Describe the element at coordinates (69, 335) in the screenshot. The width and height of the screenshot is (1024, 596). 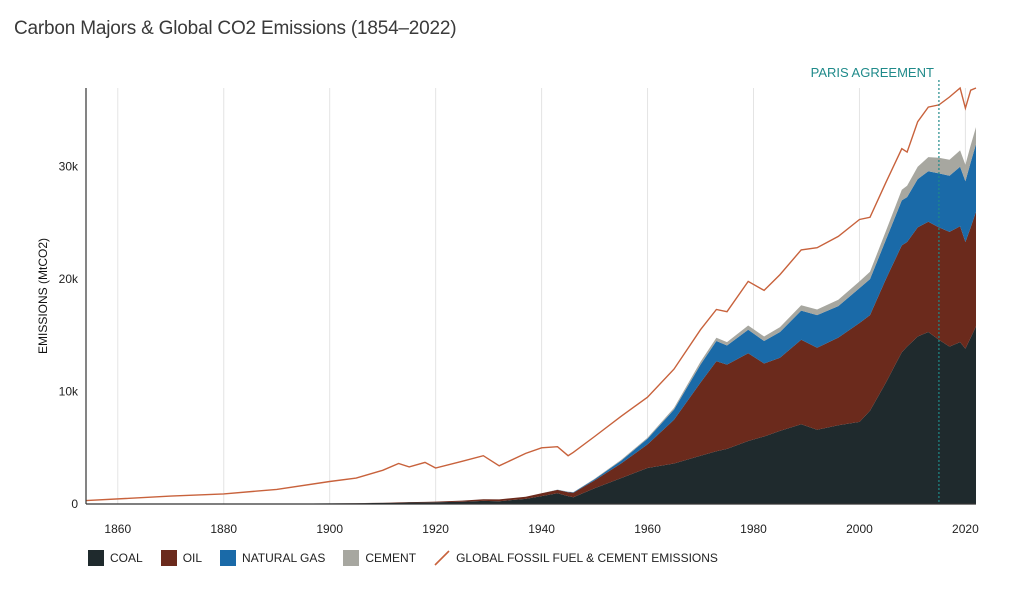
I see `y-axis-ticks: 0 10k 20k 30k` at that location.